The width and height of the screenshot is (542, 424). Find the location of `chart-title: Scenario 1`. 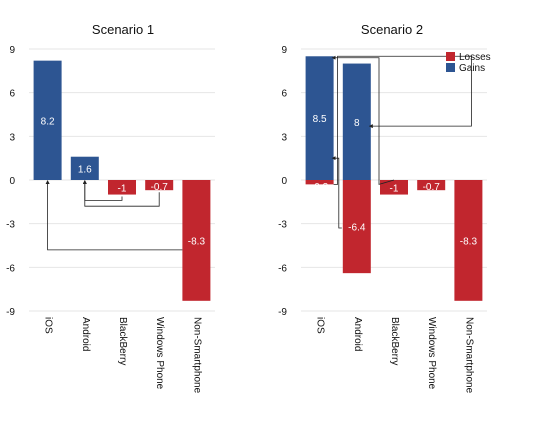

chart-title: Scenario 1 is located at coordinates (123, 29).